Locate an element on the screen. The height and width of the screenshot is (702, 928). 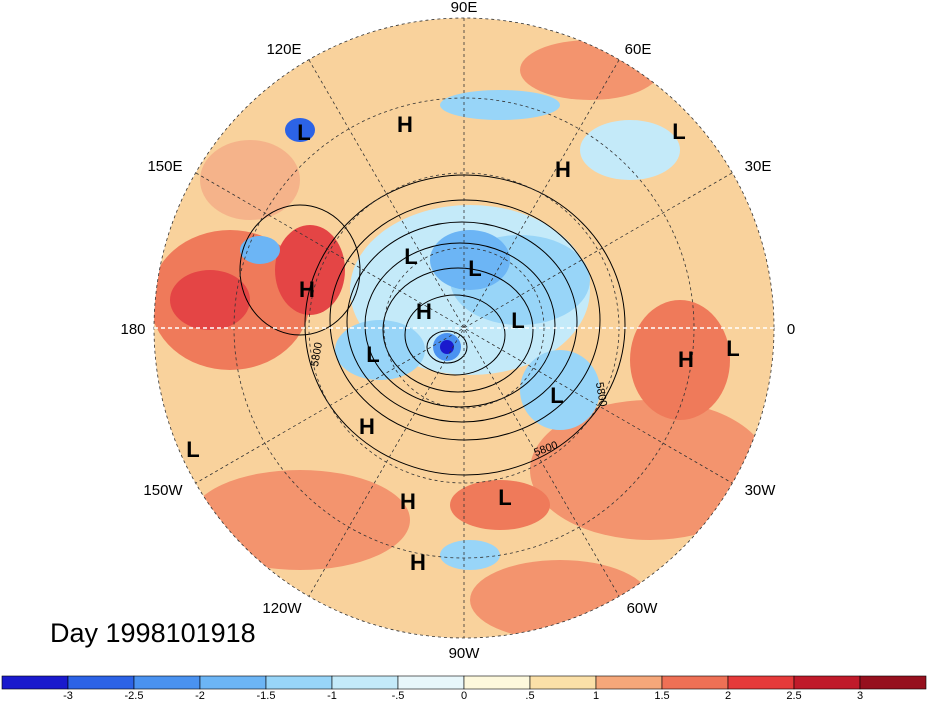
lon-120w-label: 120W is located at coordinates (282, 608).